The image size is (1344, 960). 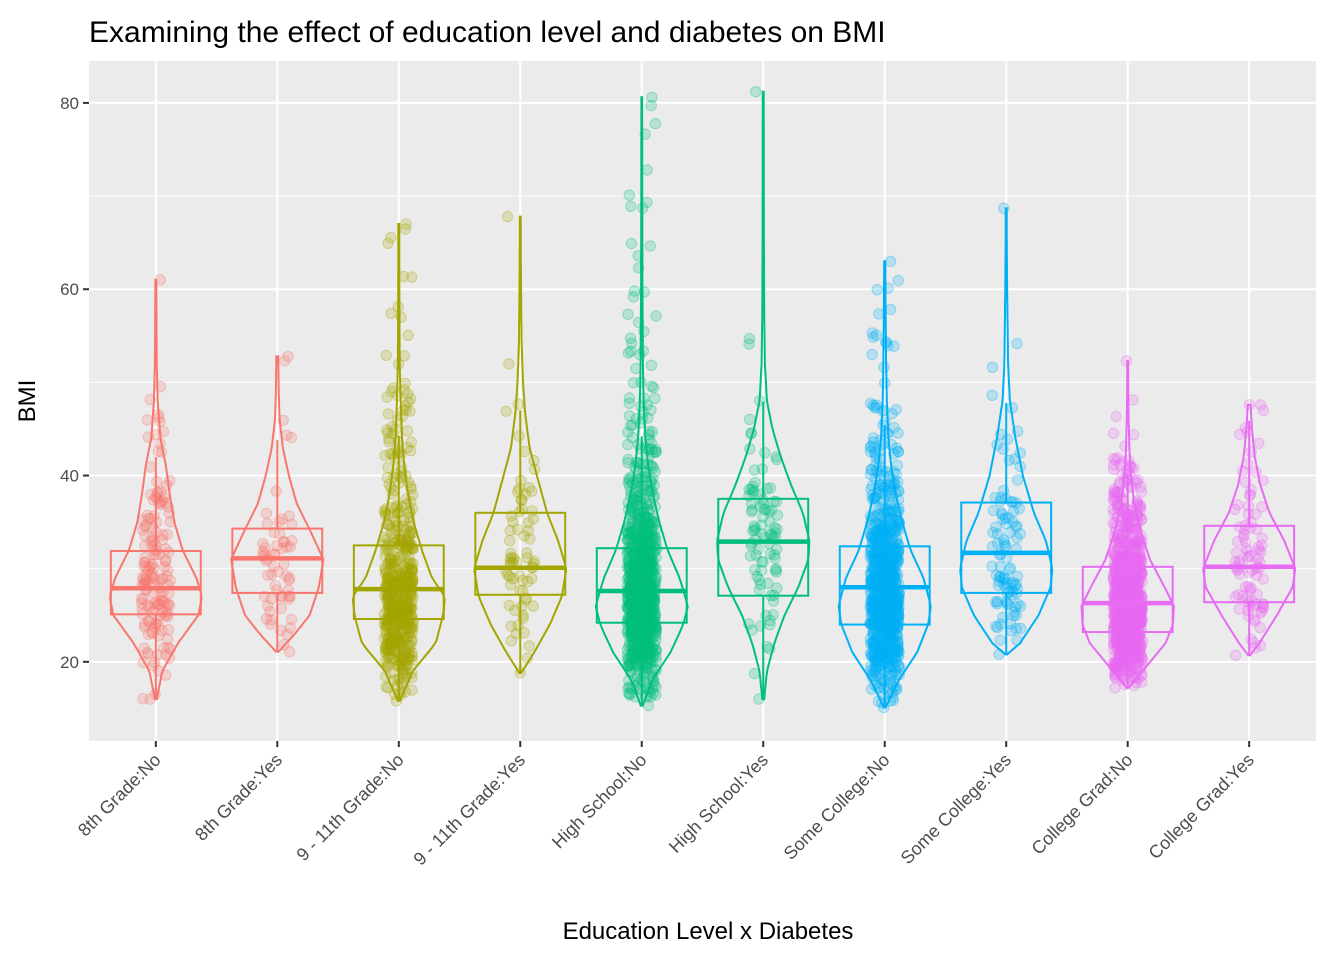 I want to click on jitter-points, so click(x=277, y=504).